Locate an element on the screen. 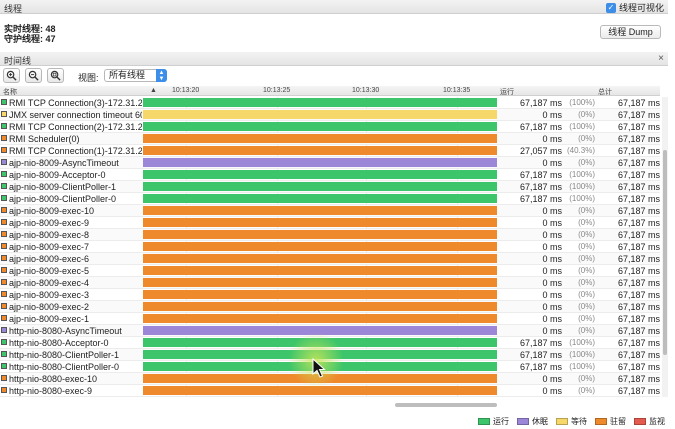 The width and height of the screenshot is (675, 429). thread-row: ajp-nio-8009-exec-6 0 ms (0%) 67,187 ms is located at coordinates (330, 259).